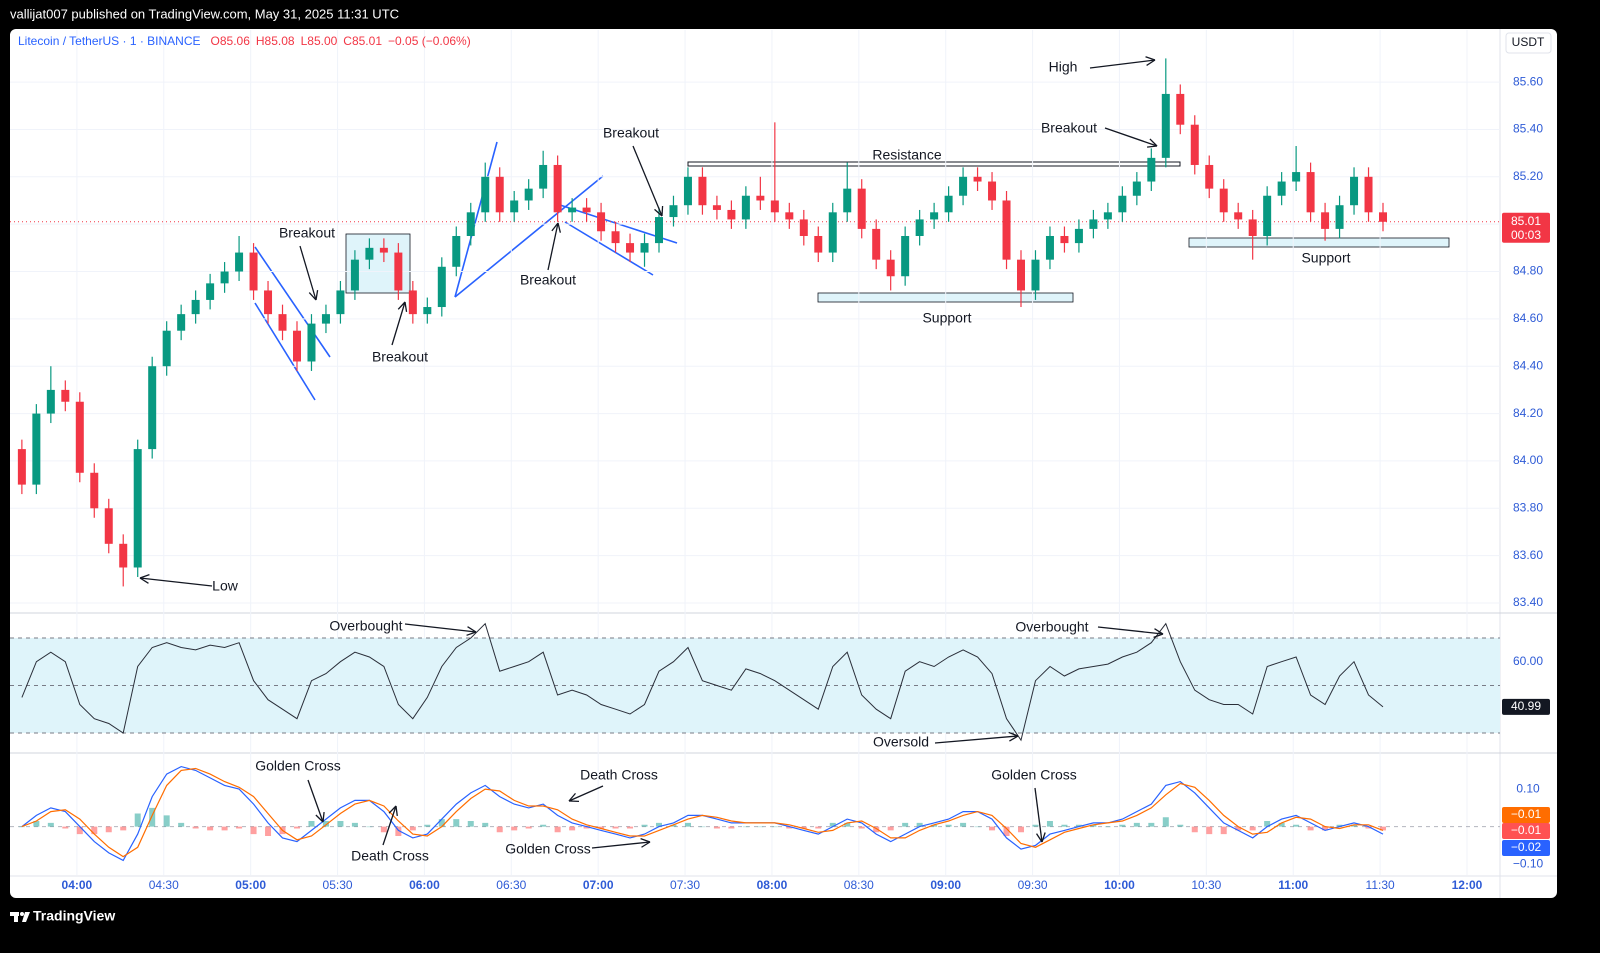 This screenshot has width=1600, height=953. What do you see at coordinates (859, 885) in the screenshot?
I see `x-tick-label: 08:30` at bounding box center [859, 885].